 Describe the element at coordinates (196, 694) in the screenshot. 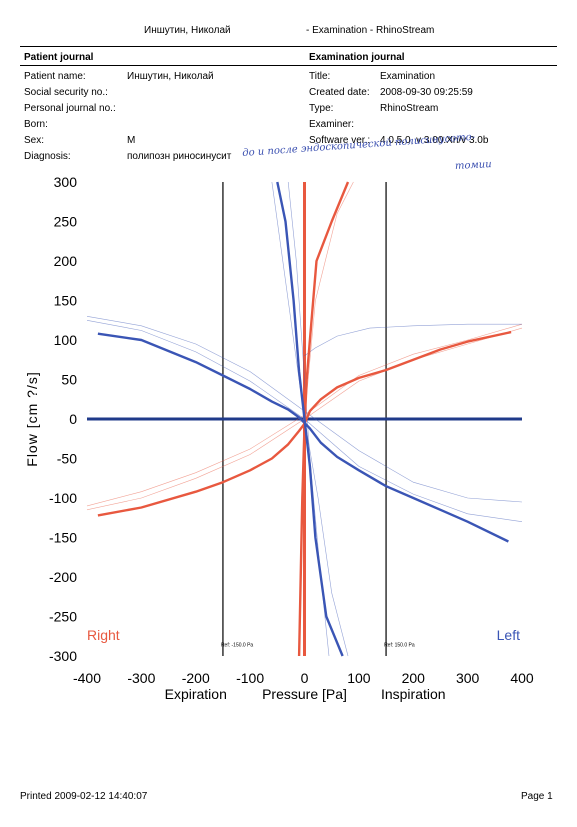

I see `expiration-label: Expiration` at that location.